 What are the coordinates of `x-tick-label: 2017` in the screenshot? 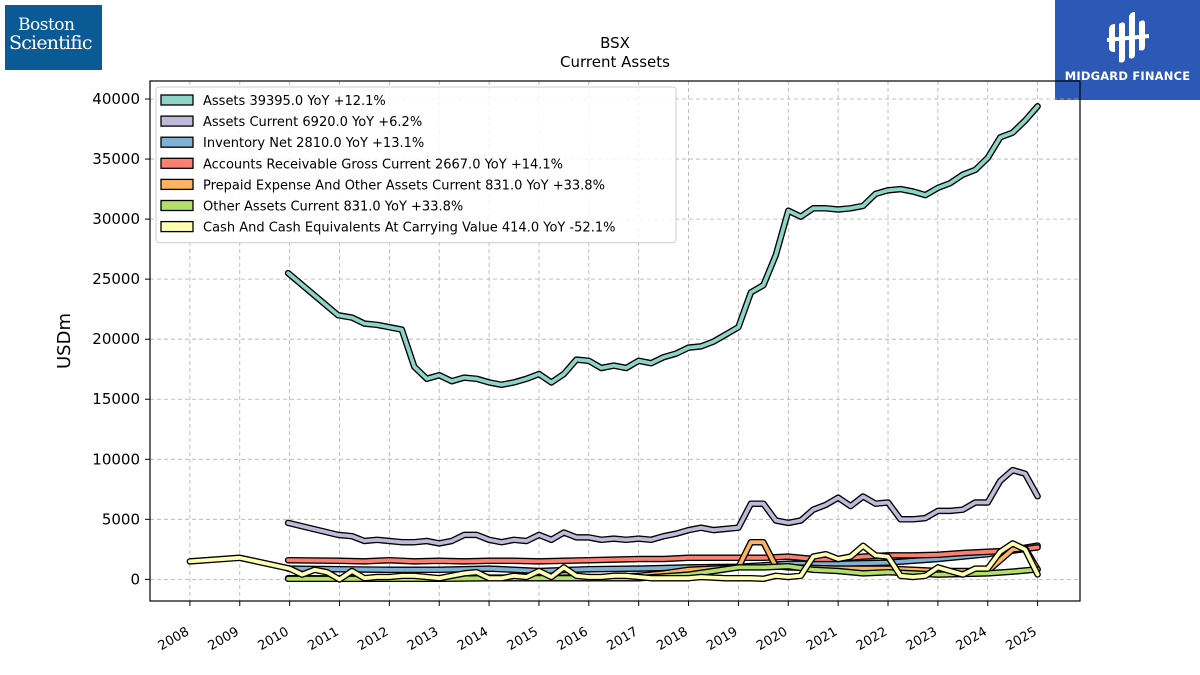 It's located at (623, 639).